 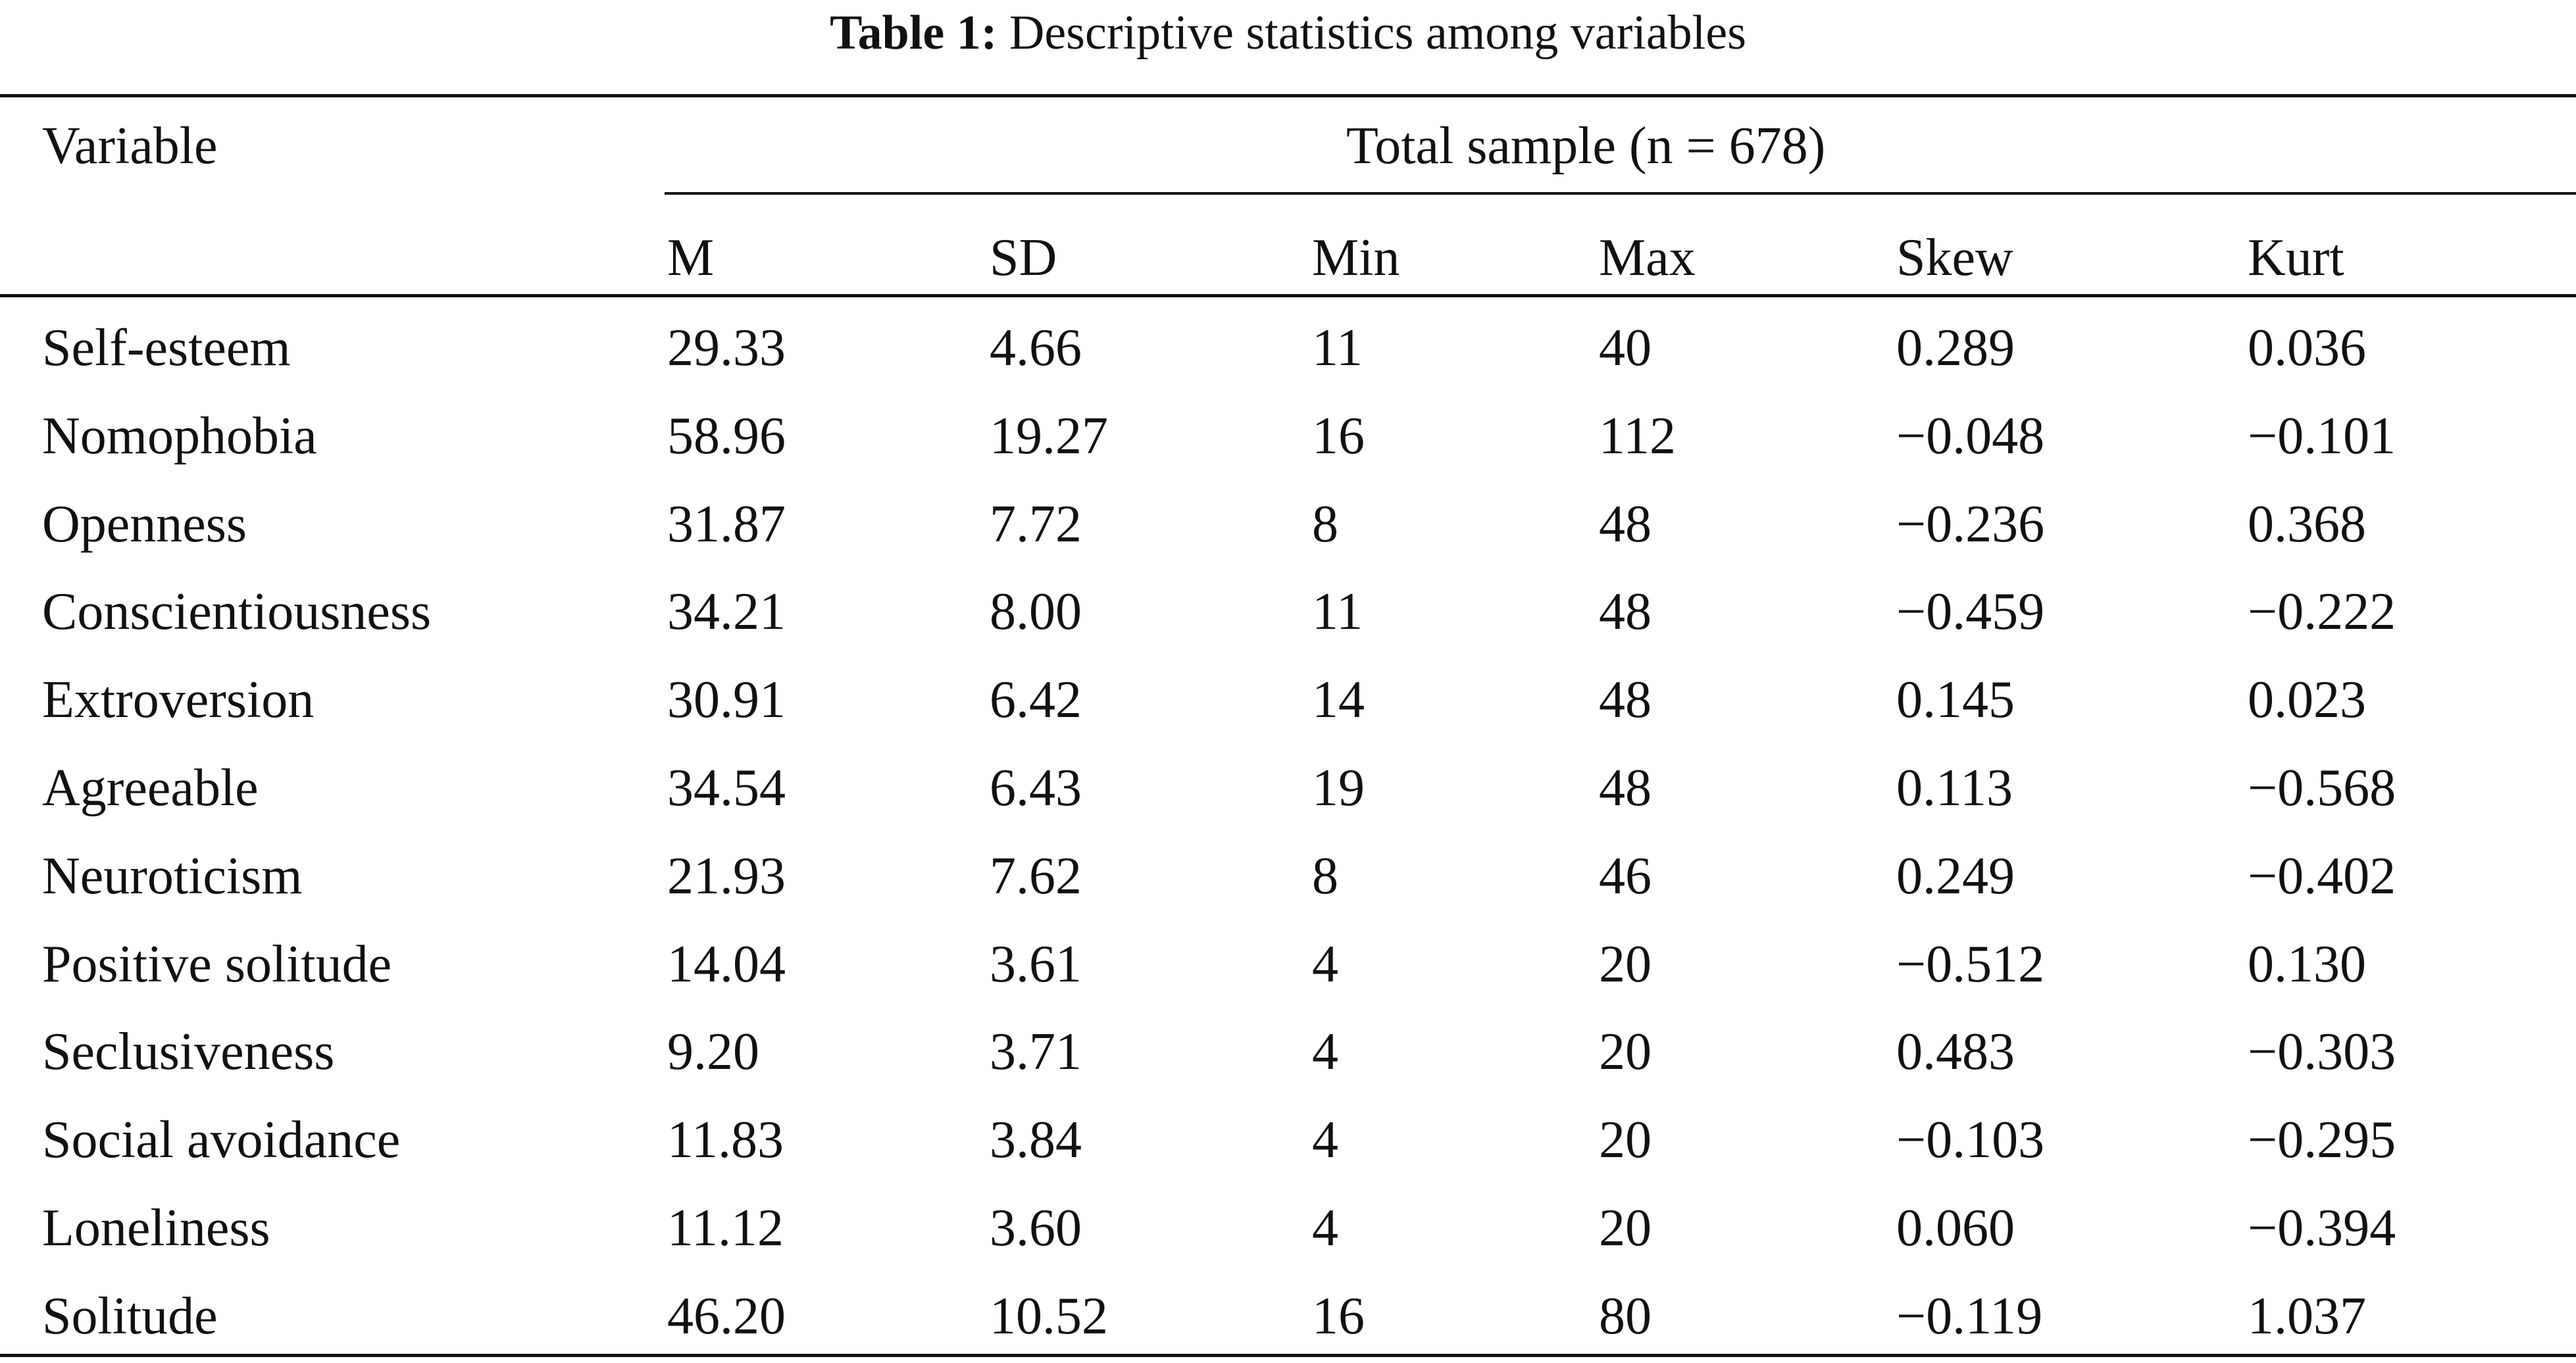 I want to click on variable-cell: Neuroticism, so click(x=172, y=876).